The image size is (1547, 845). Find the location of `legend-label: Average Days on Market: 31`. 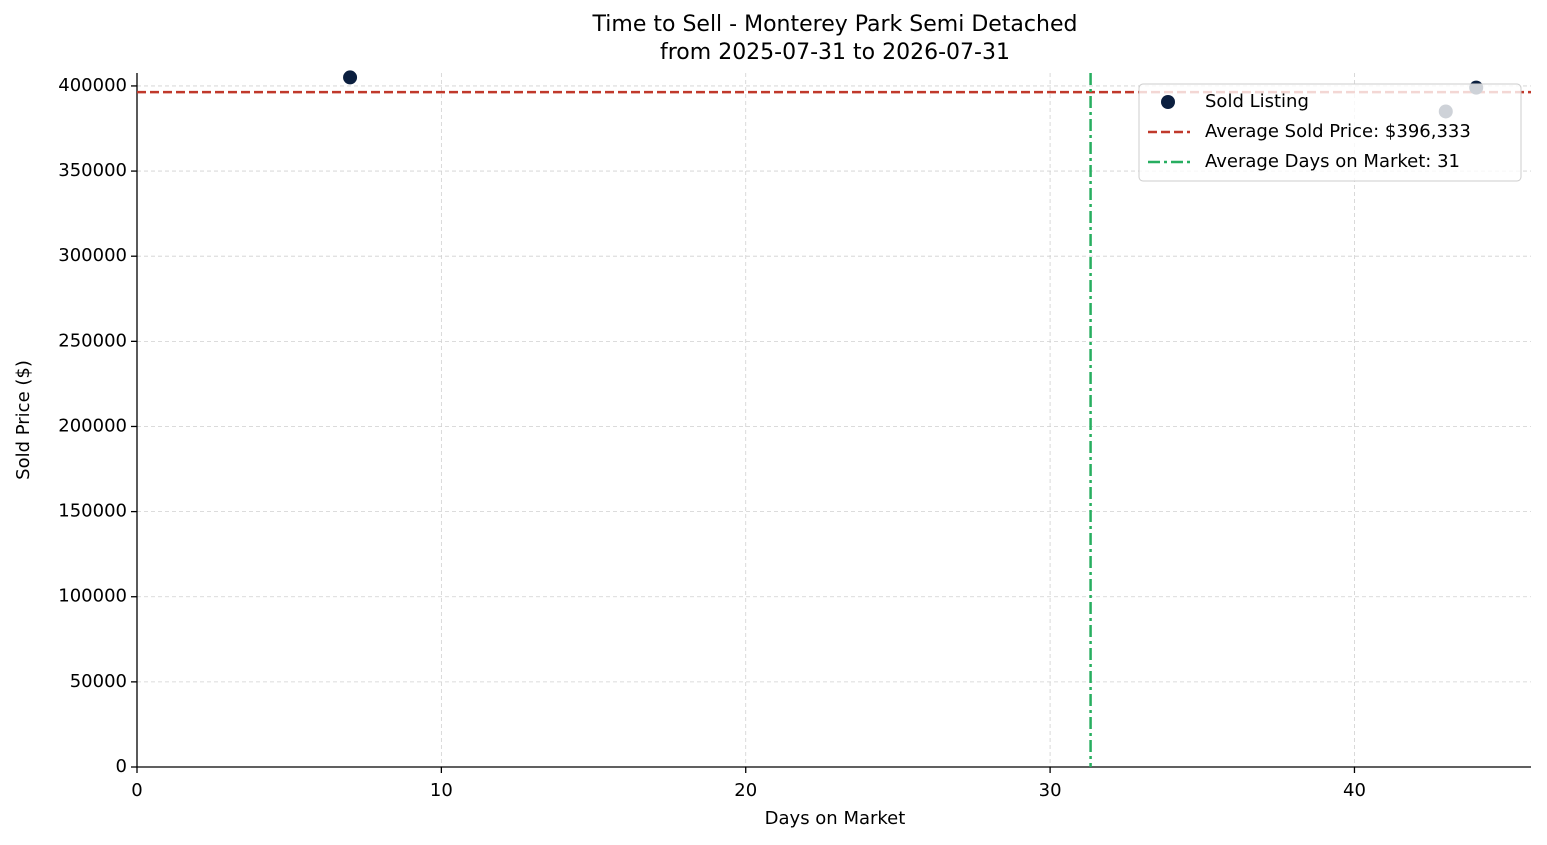

legend-label: Average Days on Market: 31 is located at coordinates (1332, 161).